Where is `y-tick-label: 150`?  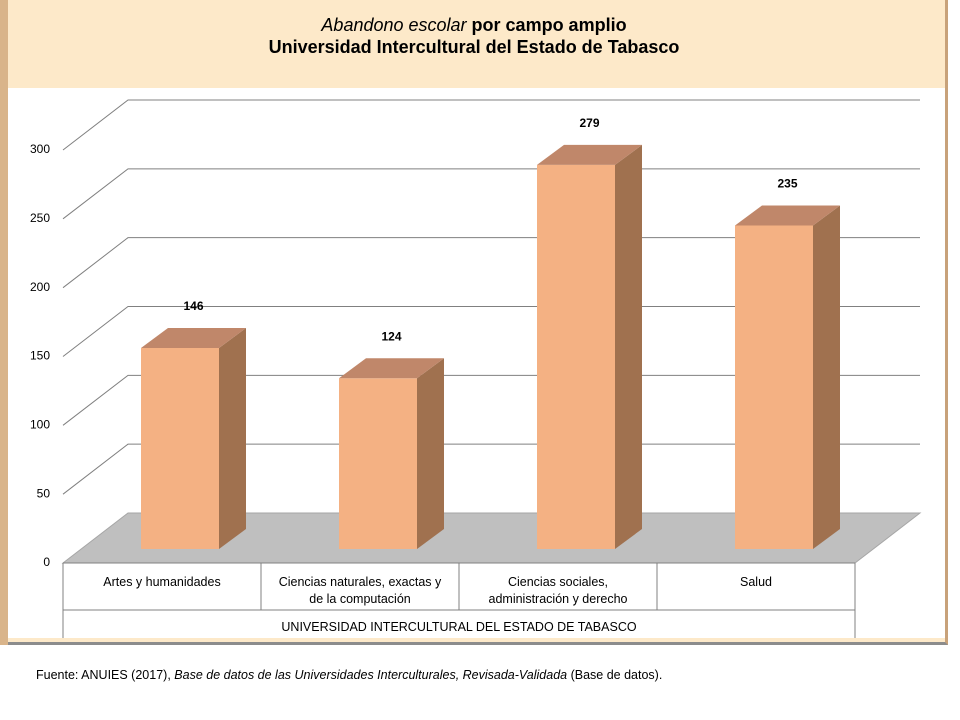 y-tick-label: 150 is located at coordinates (40, 356).